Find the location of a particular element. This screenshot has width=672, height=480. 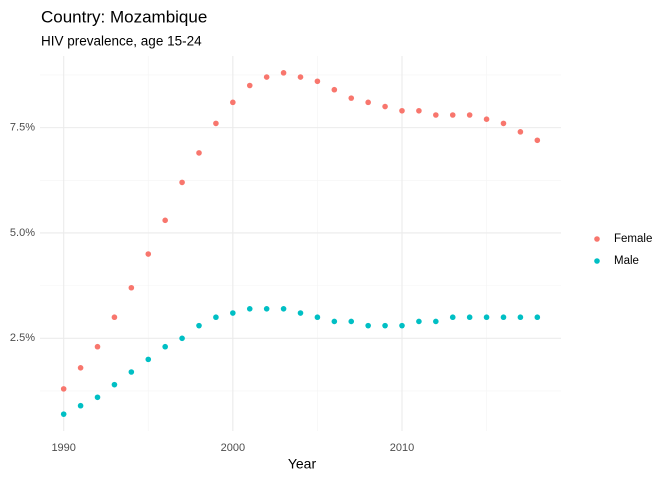

x-tick-label: 2000 is located at coordinates (233, 448).